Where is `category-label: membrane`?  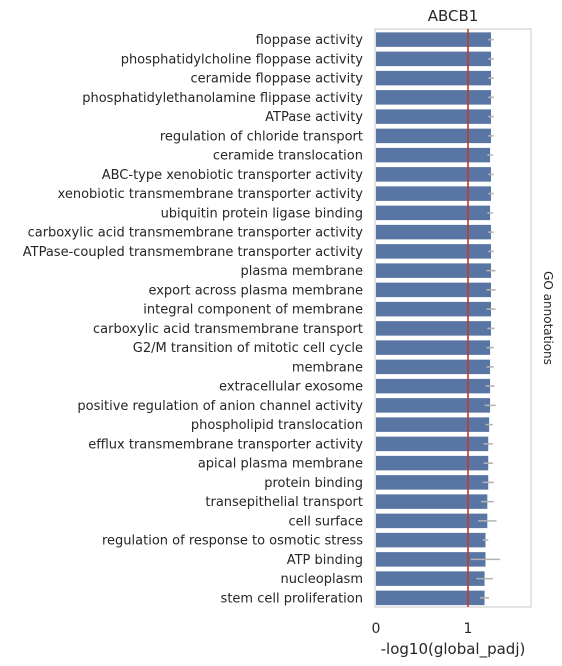 category-label: membrane is located at coordinates (327, 367).